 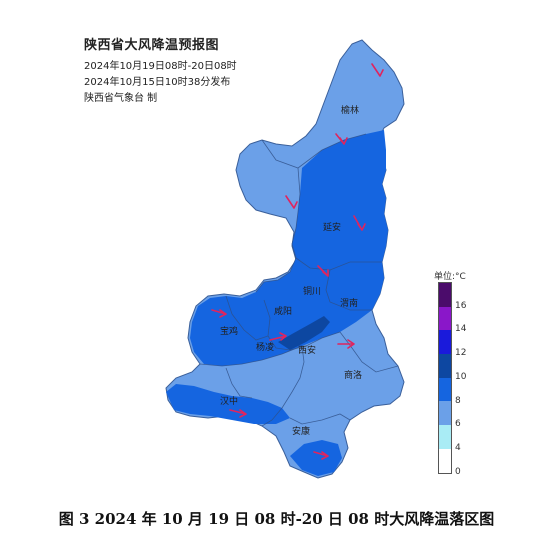 I want to click on legend-tick-label: 4, so click(x=458, y=447).